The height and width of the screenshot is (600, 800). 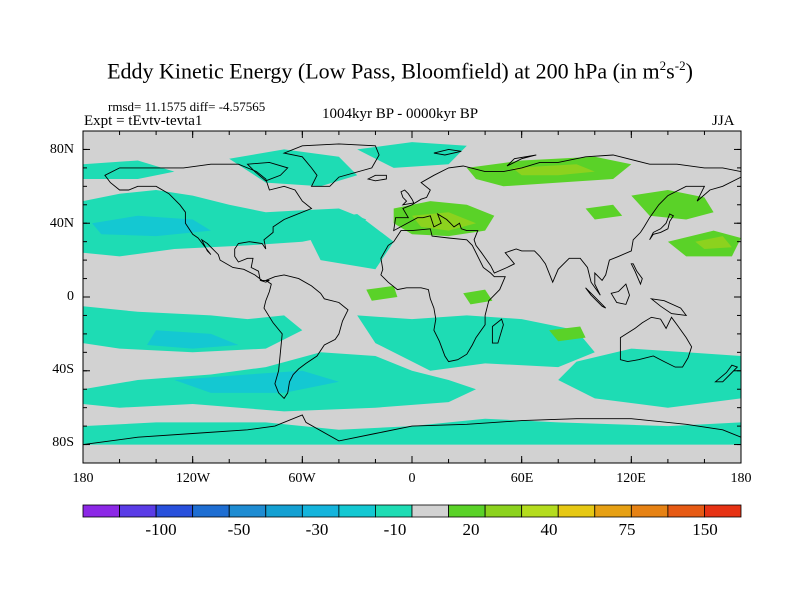 What do you see at coordinates (549, 529) in the screenshot?
I see `colorbar-label: 40` at bounding box center [549, 529].